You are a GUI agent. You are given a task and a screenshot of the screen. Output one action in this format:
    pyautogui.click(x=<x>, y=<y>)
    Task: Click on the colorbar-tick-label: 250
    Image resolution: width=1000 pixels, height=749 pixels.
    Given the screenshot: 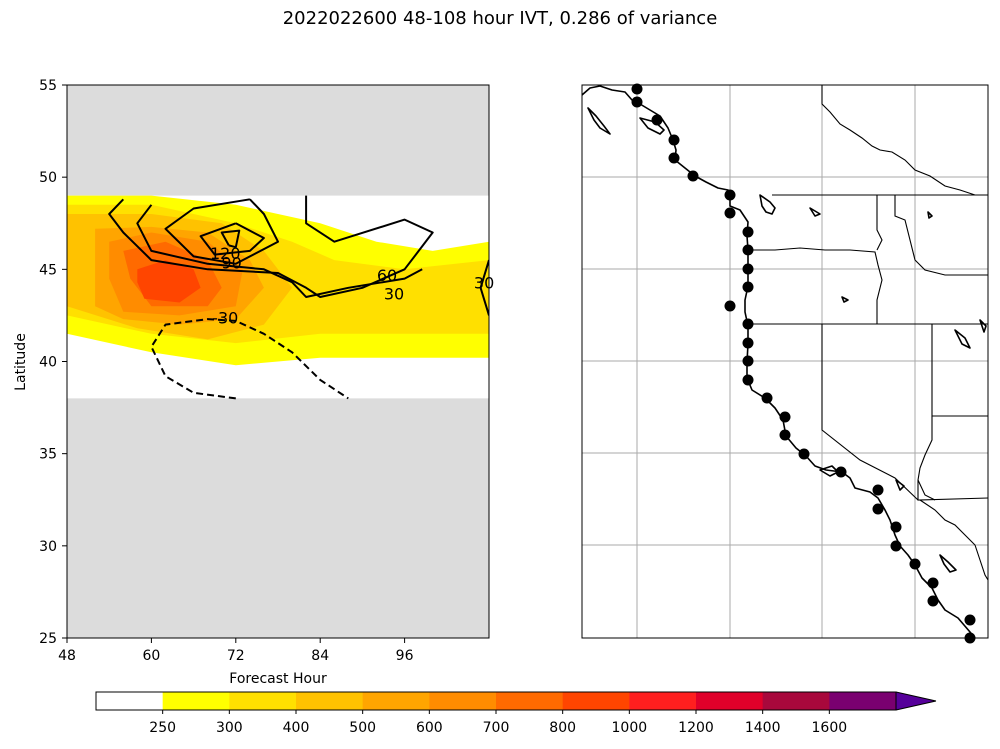 What is the action you would take?
    pyautogui.click(x=162, y=728)
    